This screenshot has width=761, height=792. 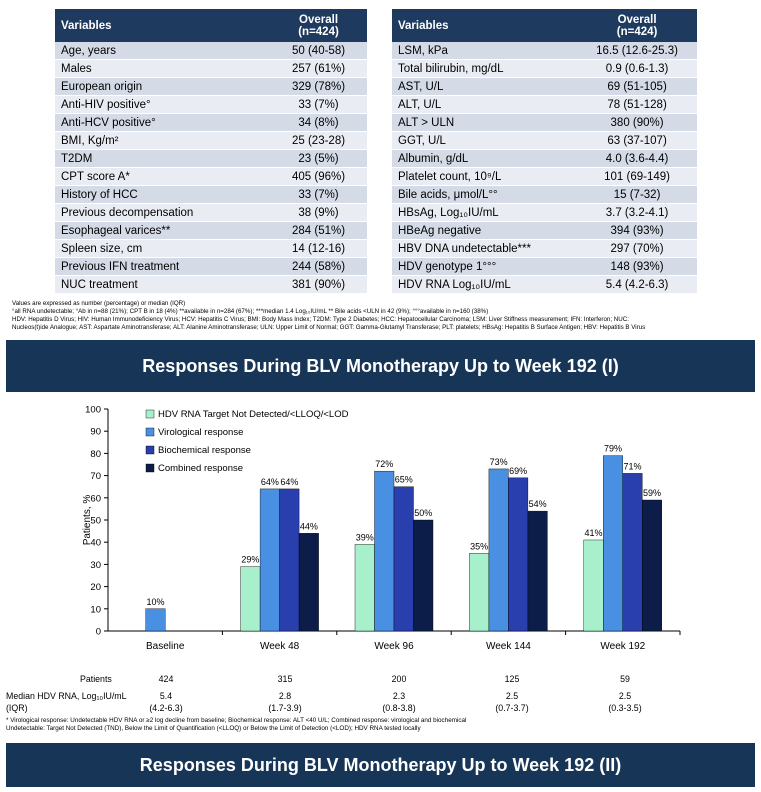 I want to click on data-label: 64%, so click(x=289, y=482).